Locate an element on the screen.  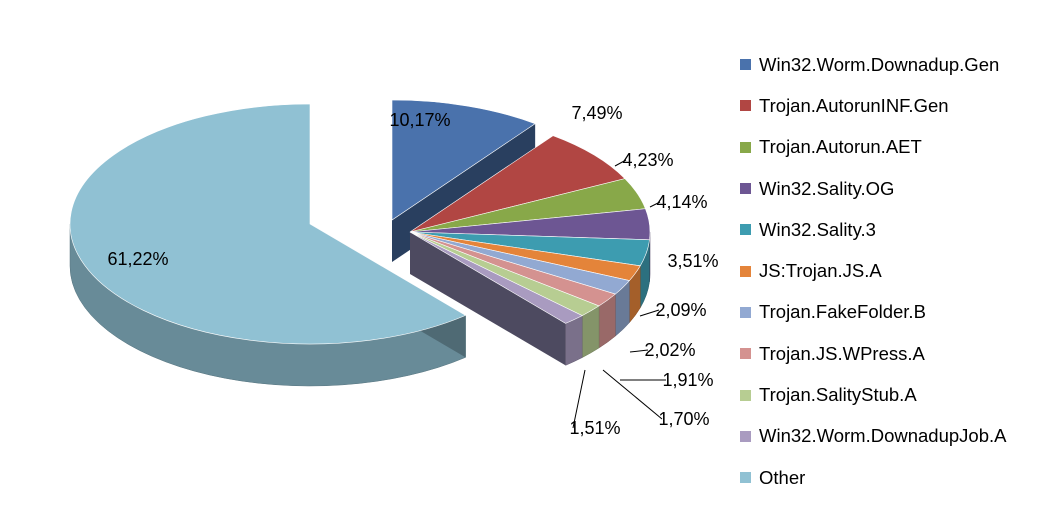
data-label-win32-worm-downadupjob-a: 1,51% is located at coordinates (594, 428).